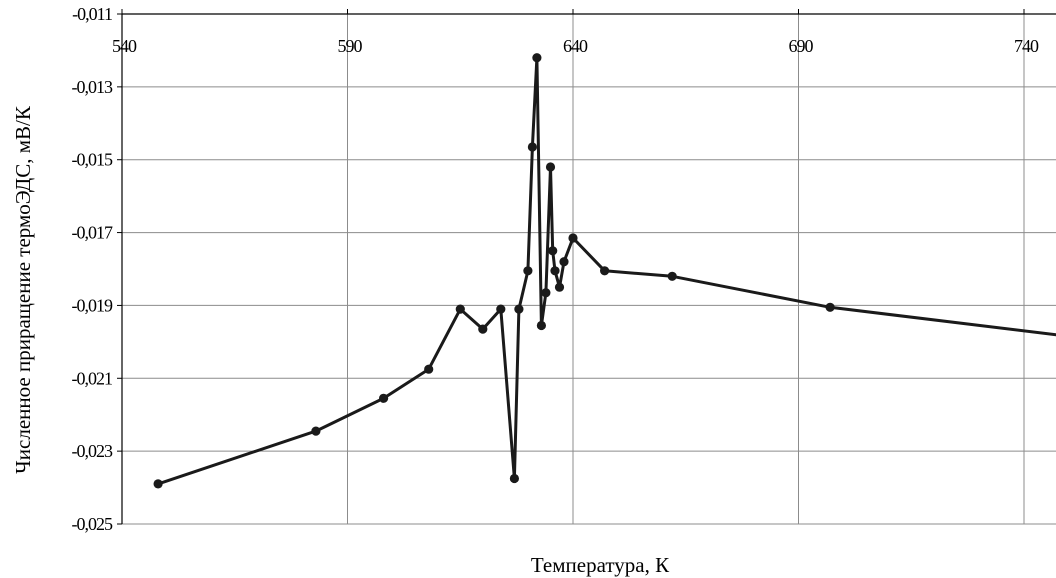 This screenshot has height=578, width=1056. Describe the element at coordinates (350, 46) in the screenshot. I see `x-tick-label: 590` at that location.